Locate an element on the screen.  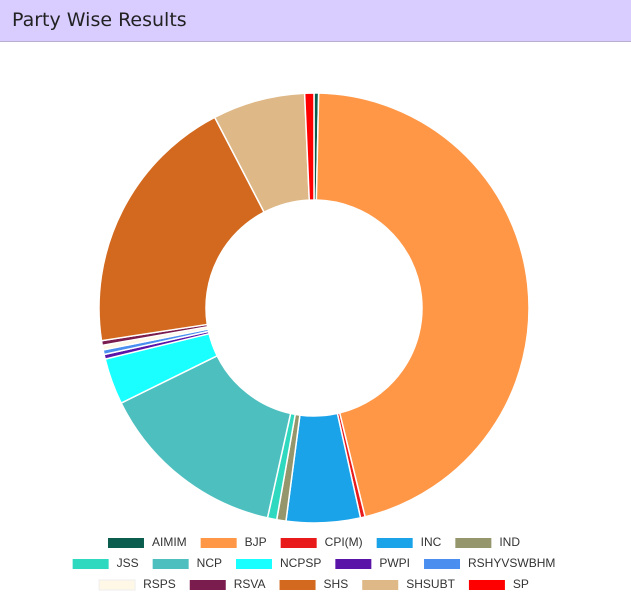
legend-label: NCP is located at coordinates (209, 563).